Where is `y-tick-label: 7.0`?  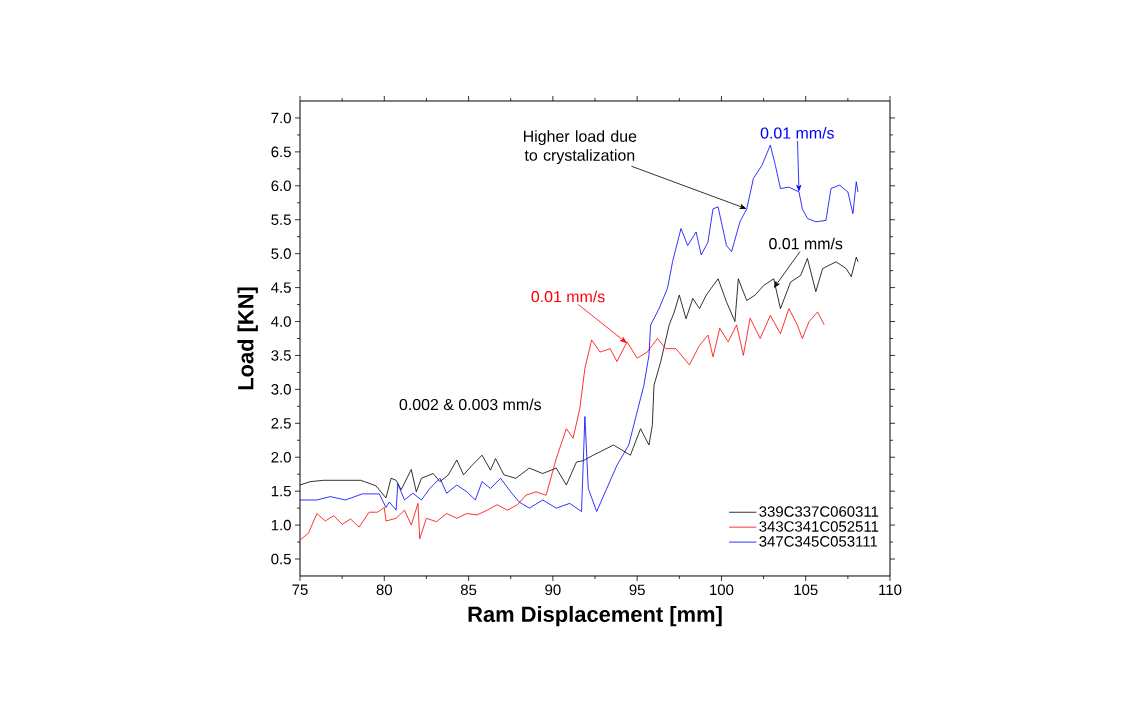 y-tick-label: 7.0 is located at coordinates (281, 118).